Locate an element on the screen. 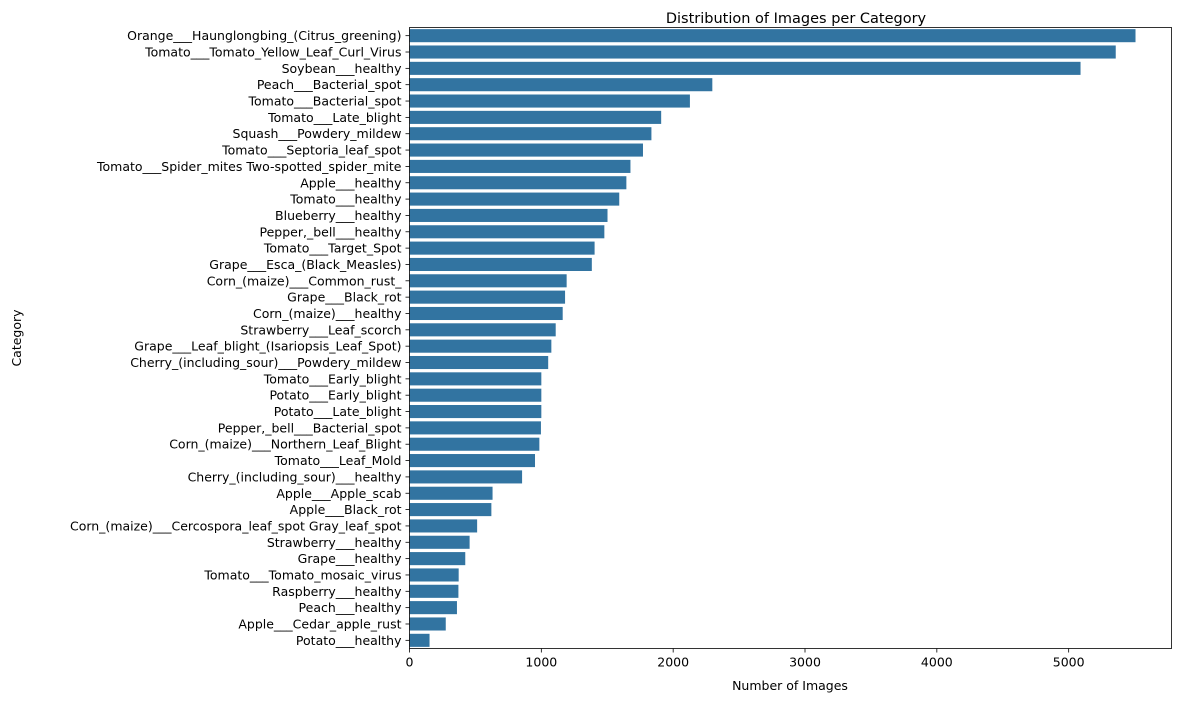 The image size is (1194, 701). y-tick-label: Cherry_(including_sour)___Powdery_mildew is located at coordinates (265, 362).